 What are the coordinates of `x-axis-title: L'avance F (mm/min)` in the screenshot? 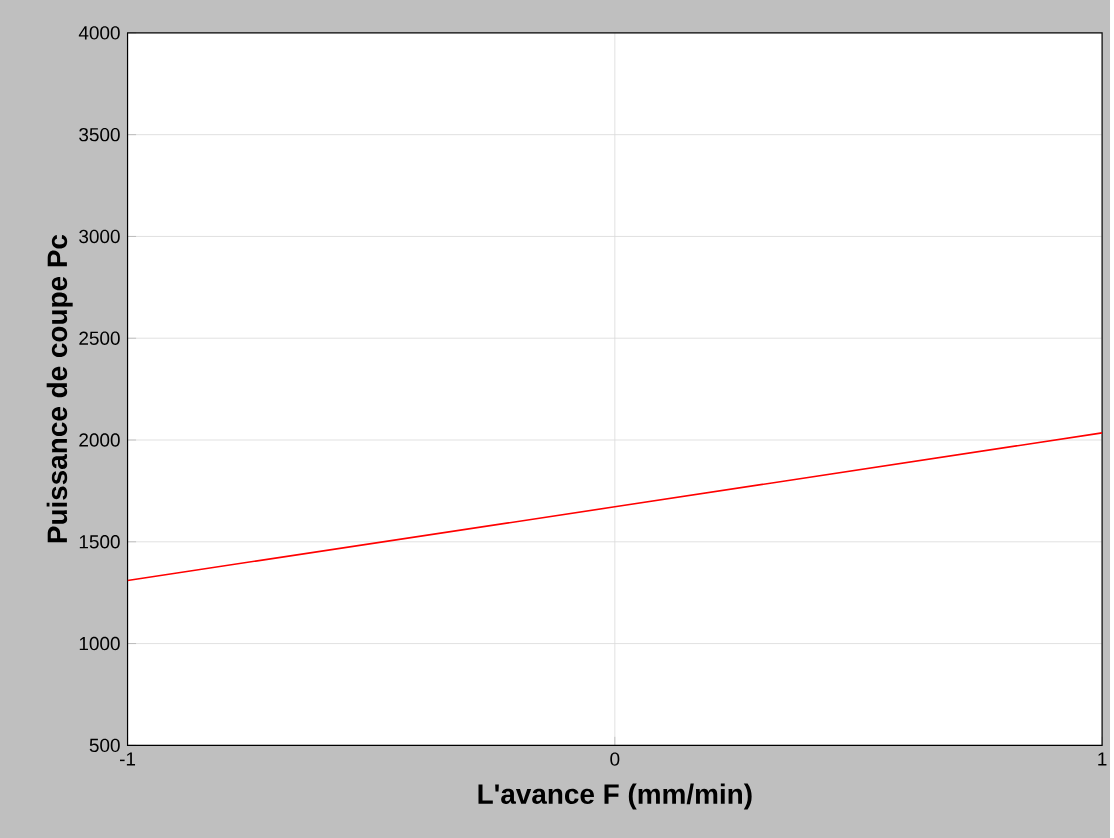 It's located at (615, 796).